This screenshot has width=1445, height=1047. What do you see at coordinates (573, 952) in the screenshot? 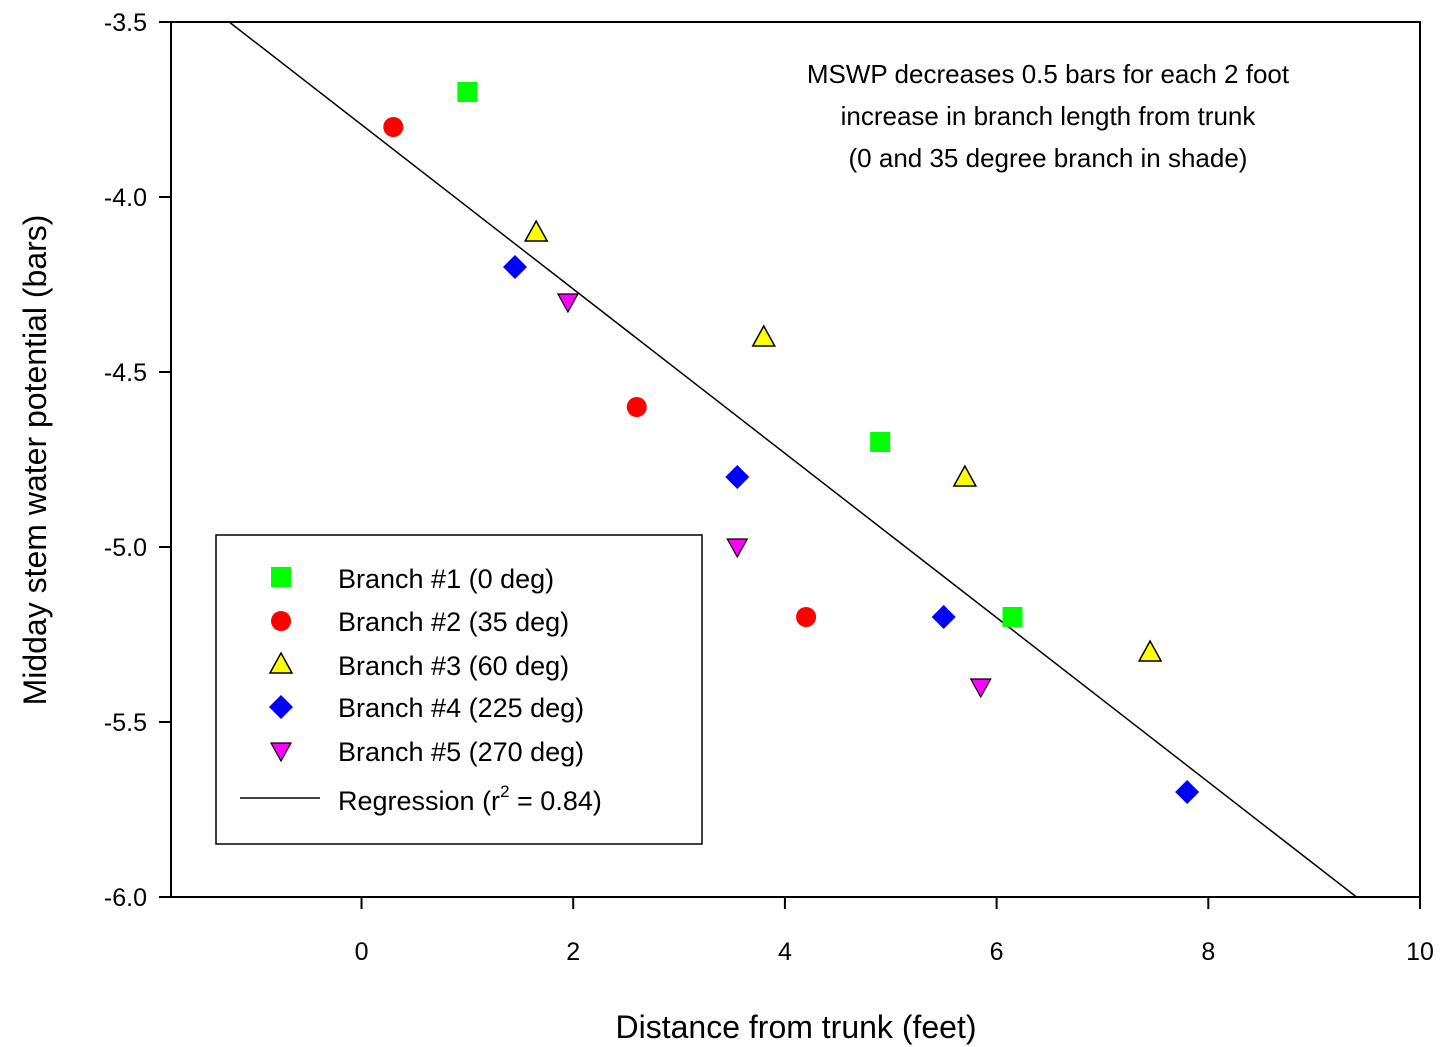
I see `x-tick-label: 2` at bounding box center [573, 952].